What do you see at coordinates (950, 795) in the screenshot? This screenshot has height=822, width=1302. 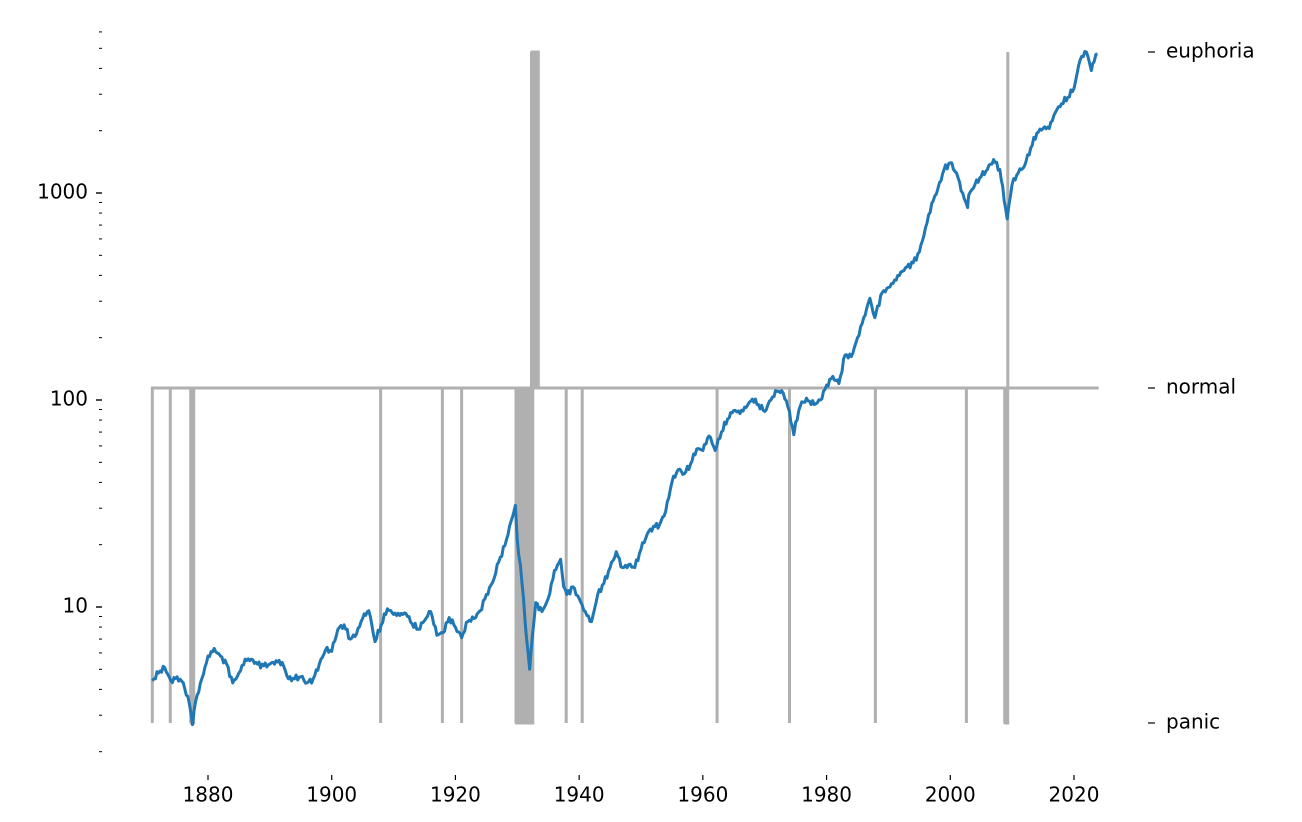 I see `x-tick-label: 2000` at bounding box center [950, 795].